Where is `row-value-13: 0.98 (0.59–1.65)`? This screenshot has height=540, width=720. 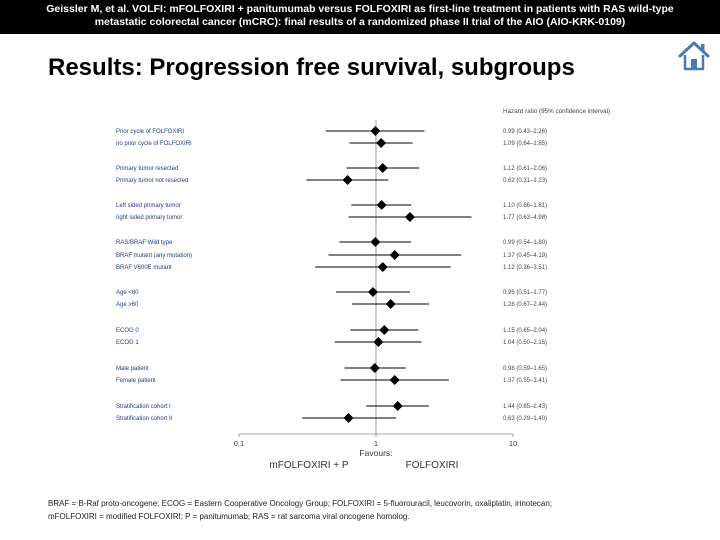
row-value-13: 0.98 (0.59–1.65) is located at coordinates (525, 369).